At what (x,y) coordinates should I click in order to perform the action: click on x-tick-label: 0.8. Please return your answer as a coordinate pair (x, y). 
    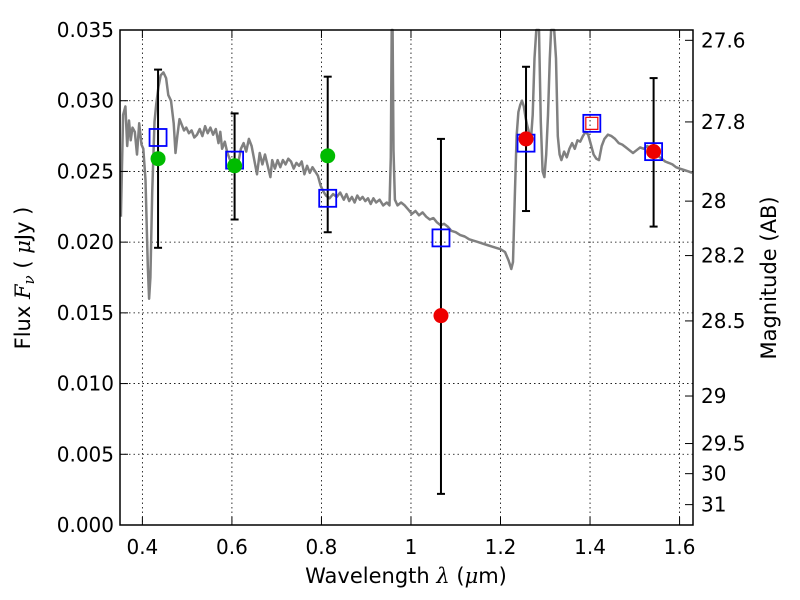
    Looking at the image, I should click on (322, 547).